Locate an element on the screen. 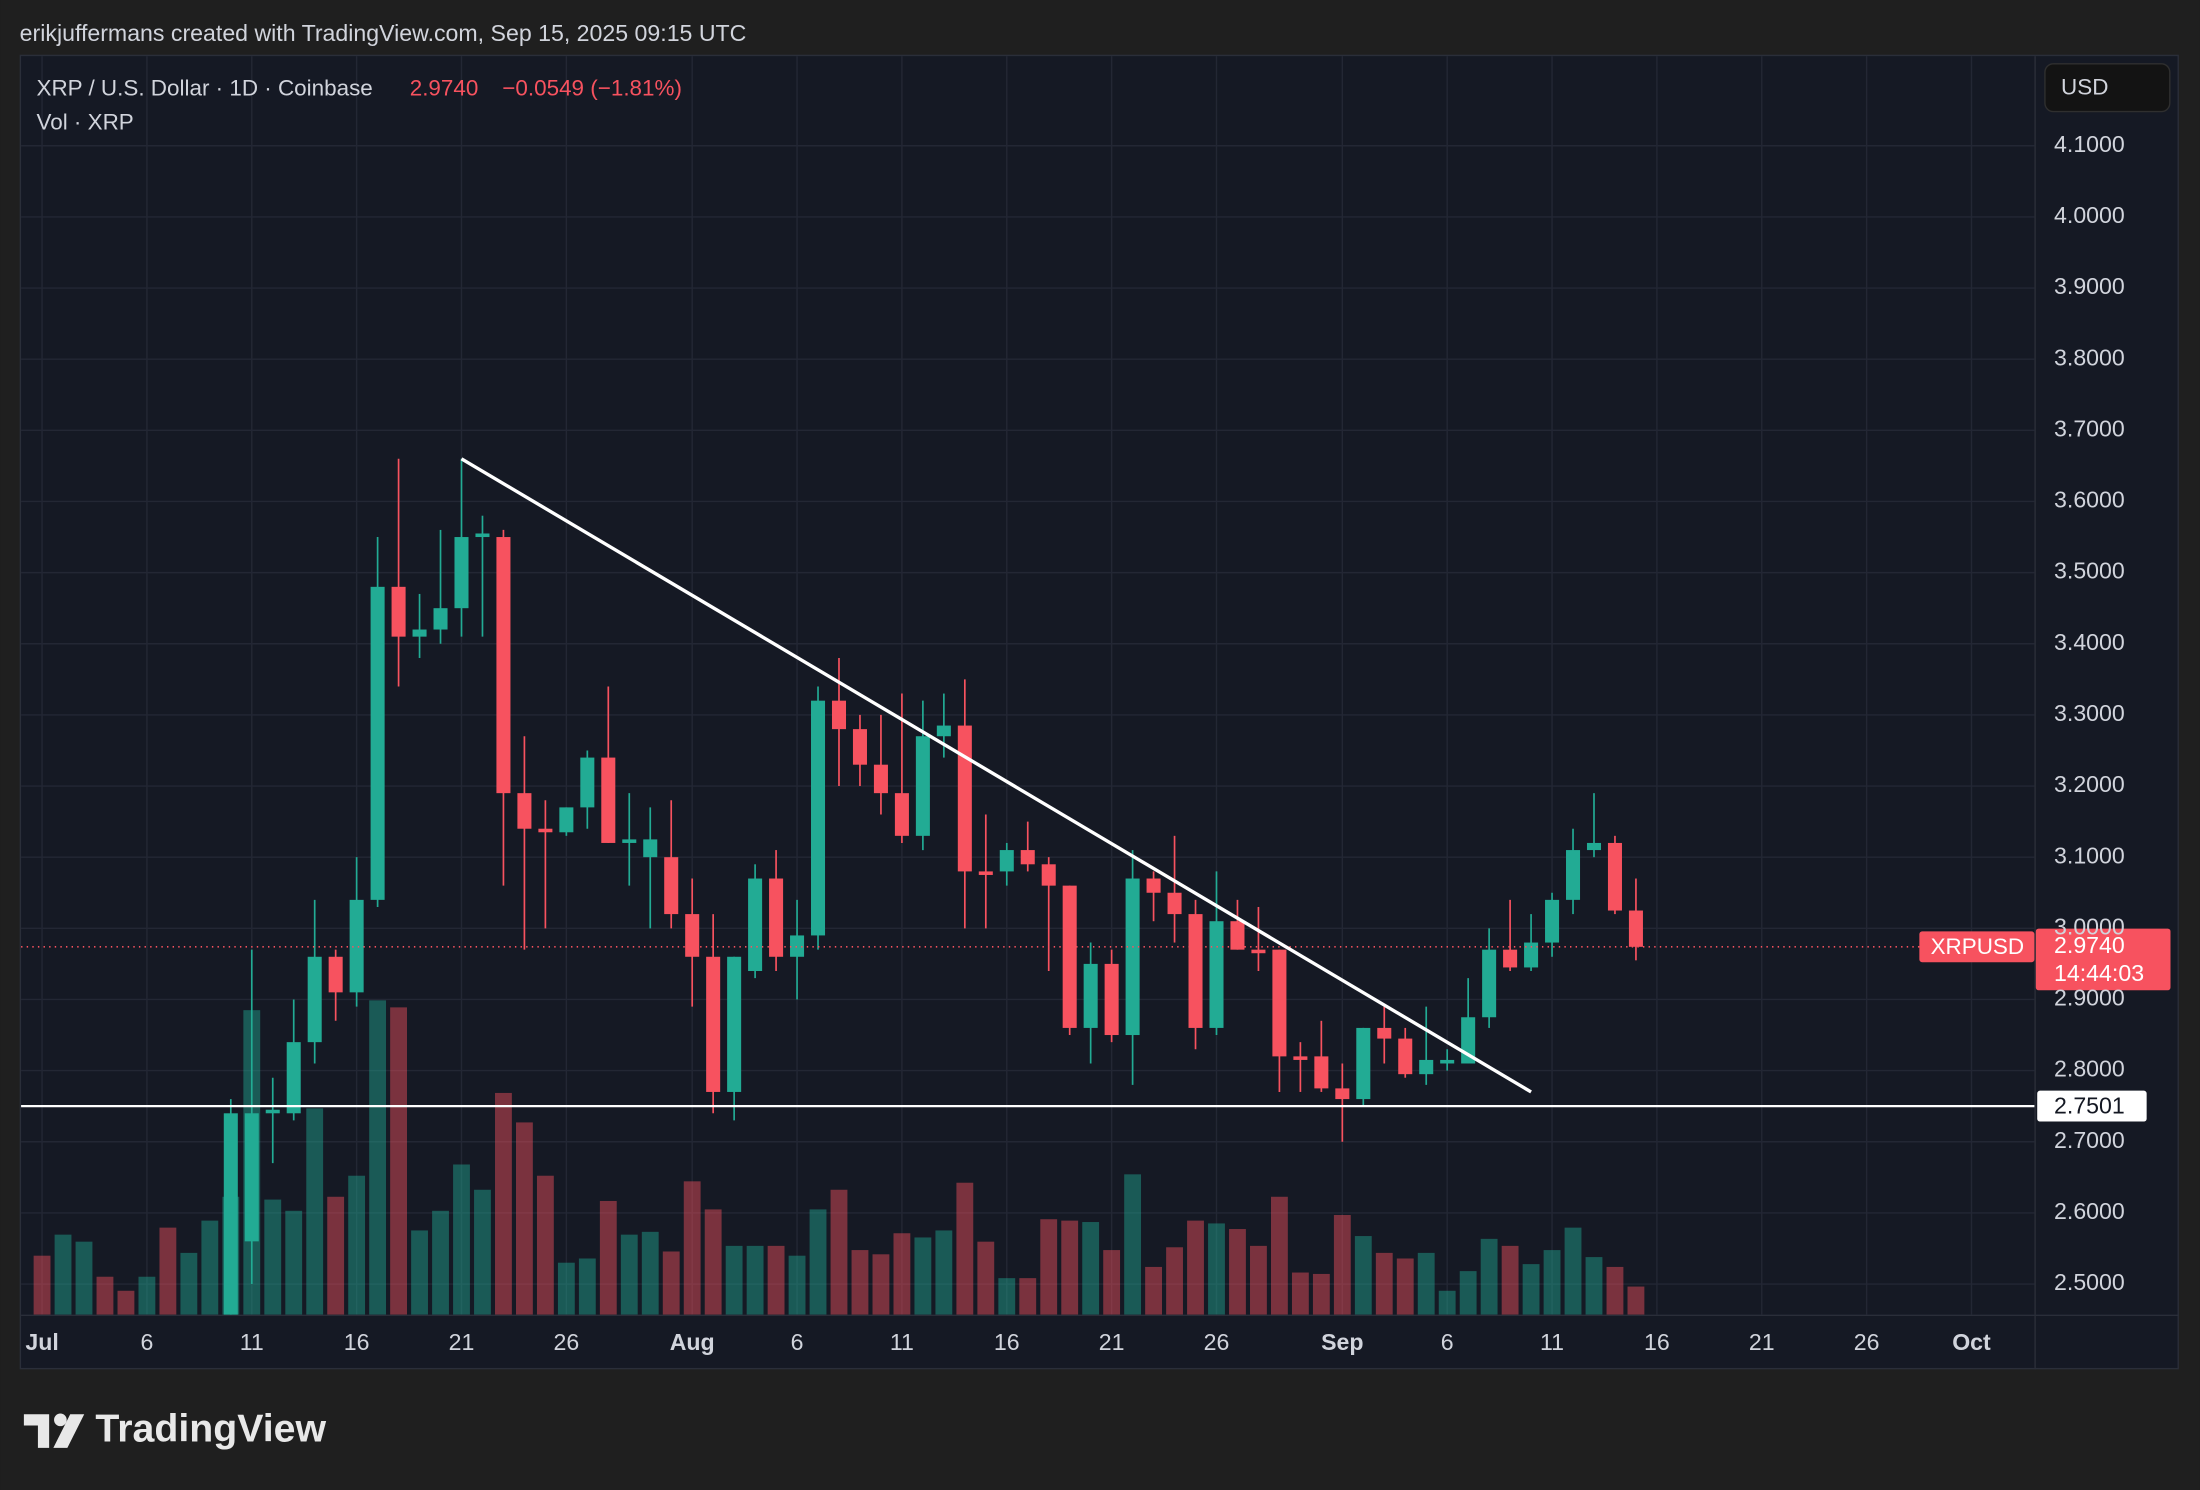  y-tick-label: 3.6000 is located at coordinates (2089, 500).